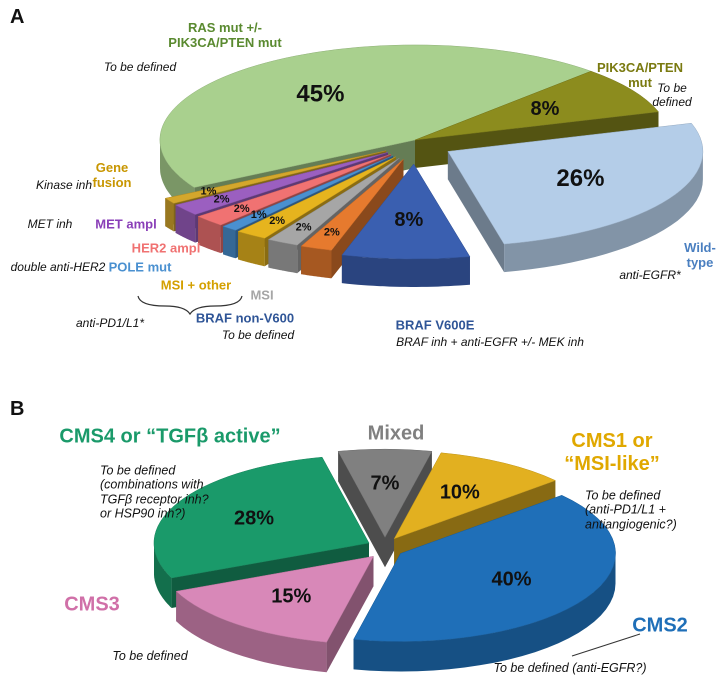  Describe the element at coordinates (291, 596) in the screenshot. I see `value-label: 15%` at that location.